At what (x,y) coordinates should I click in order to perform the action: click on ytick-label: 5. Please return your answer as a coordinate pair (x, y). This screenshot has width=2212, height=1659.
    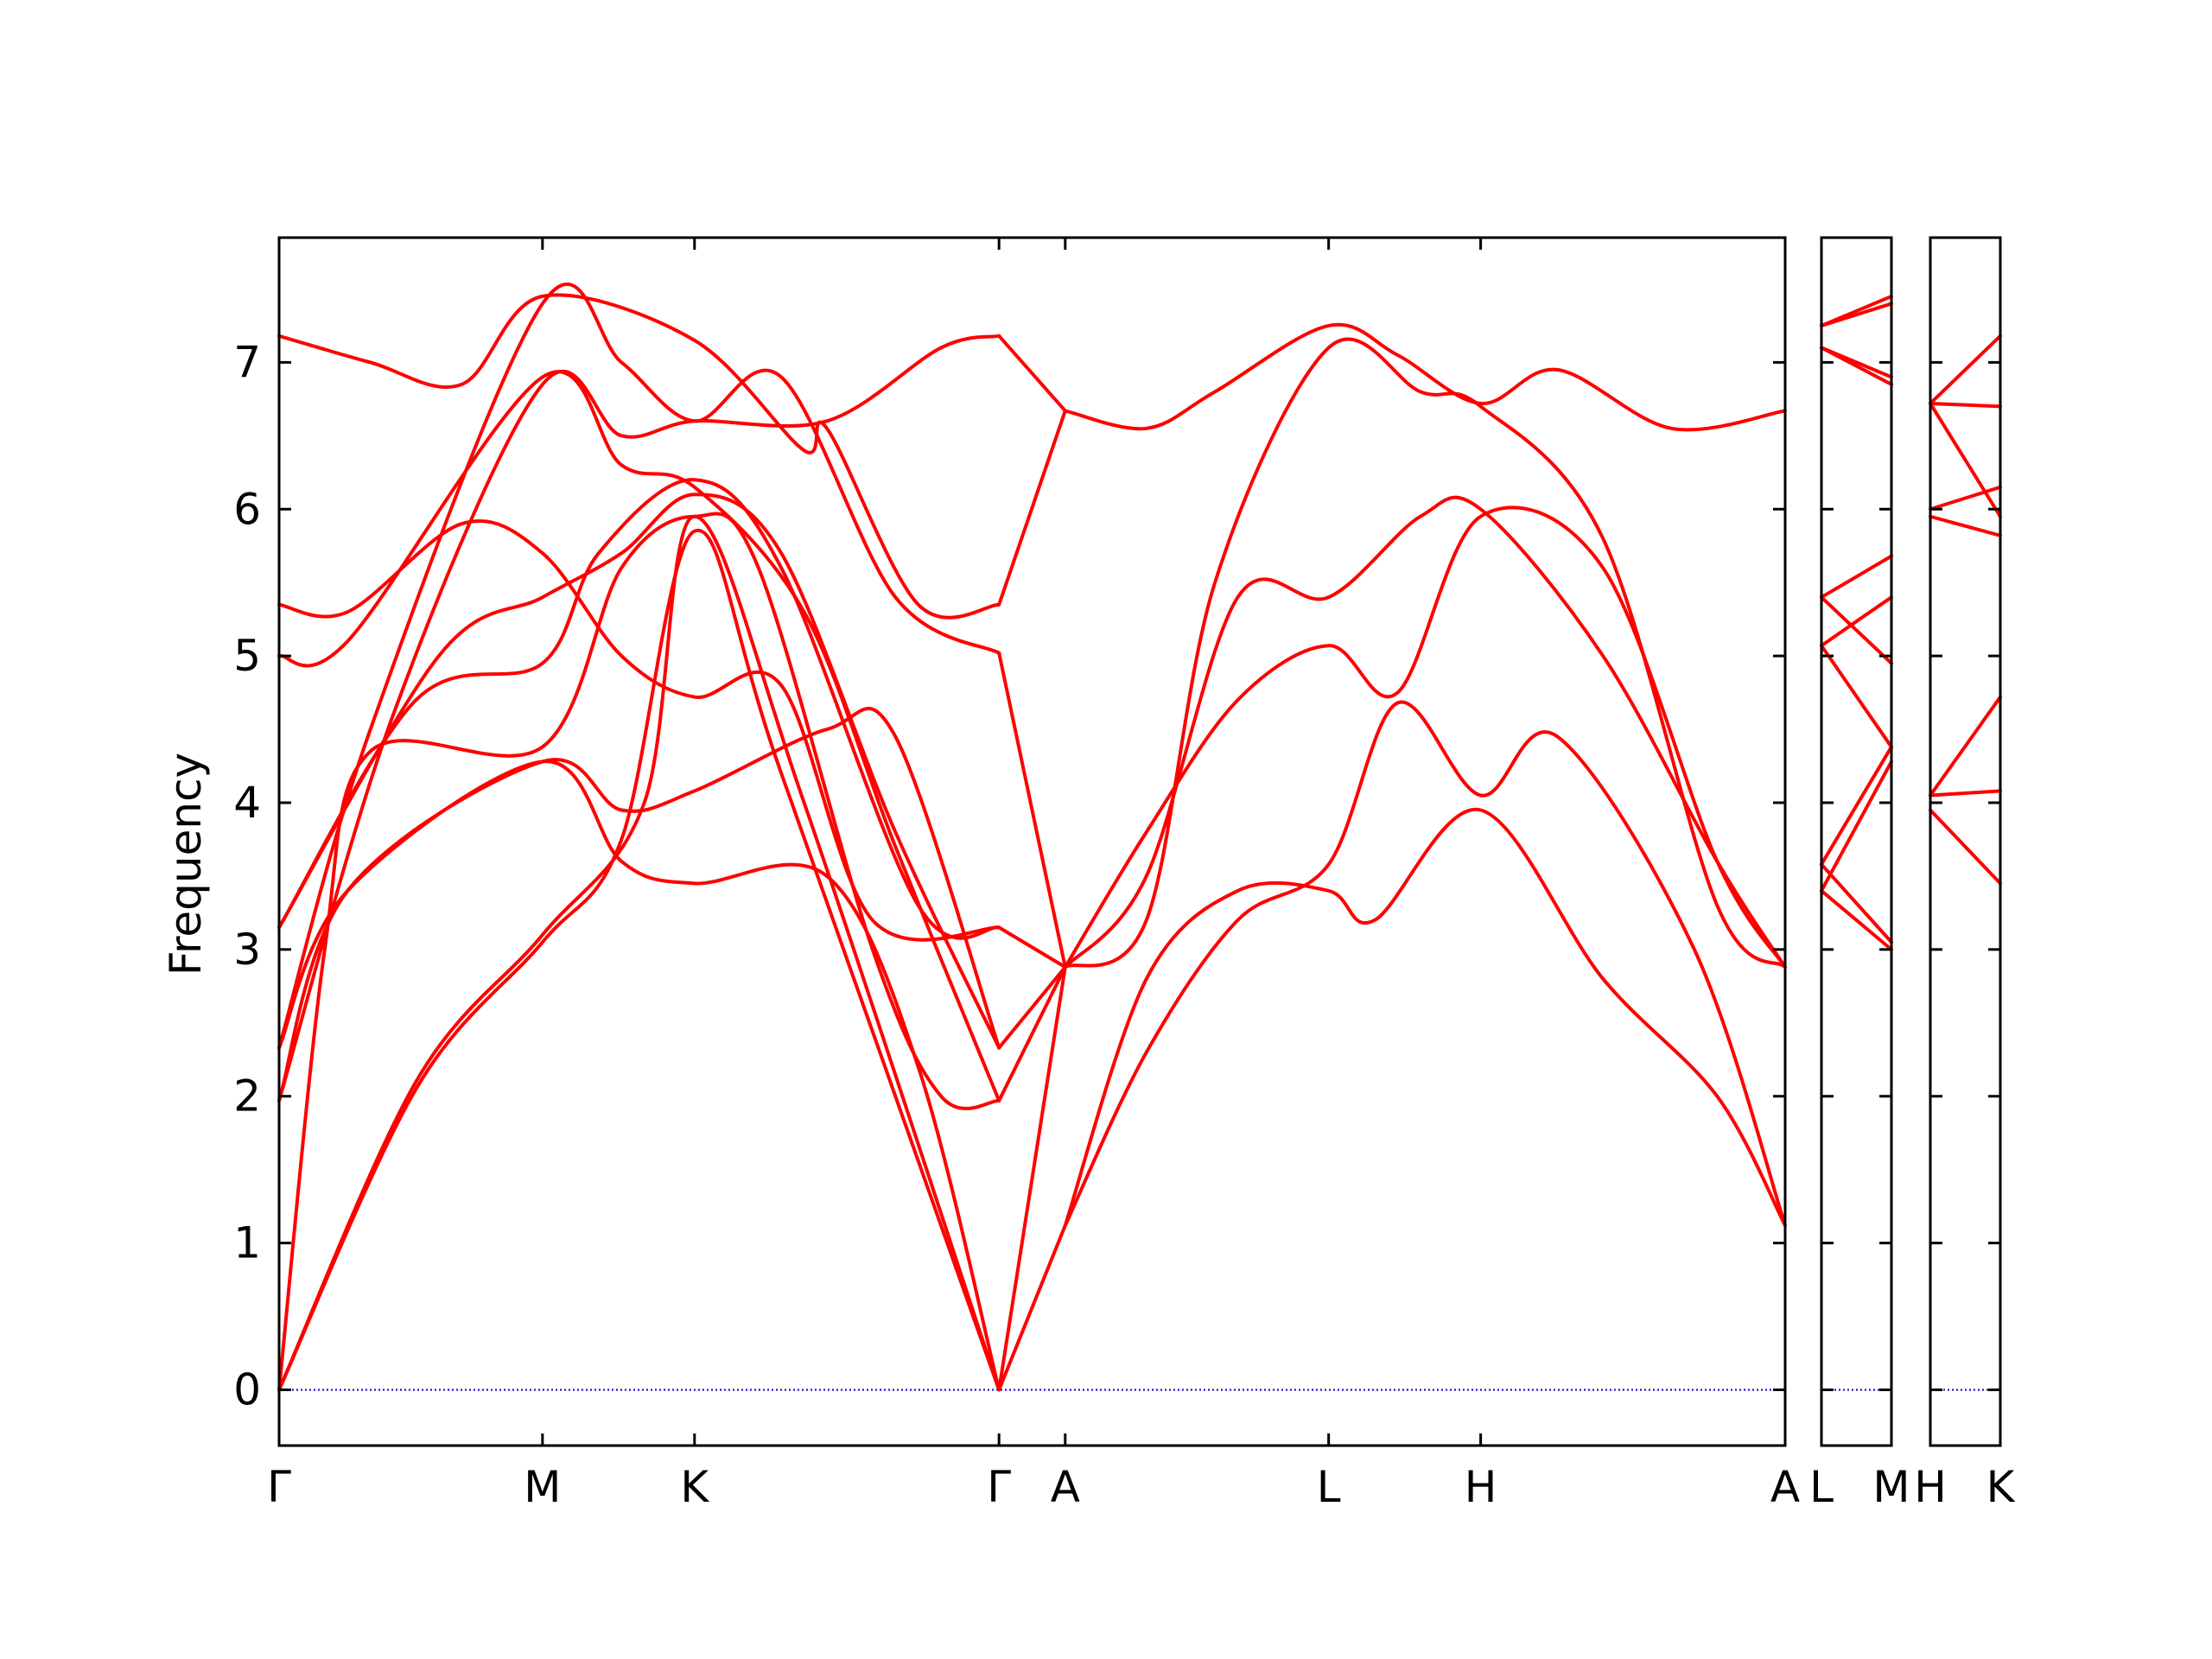
    Looking at the image, I should click on (247, 656).